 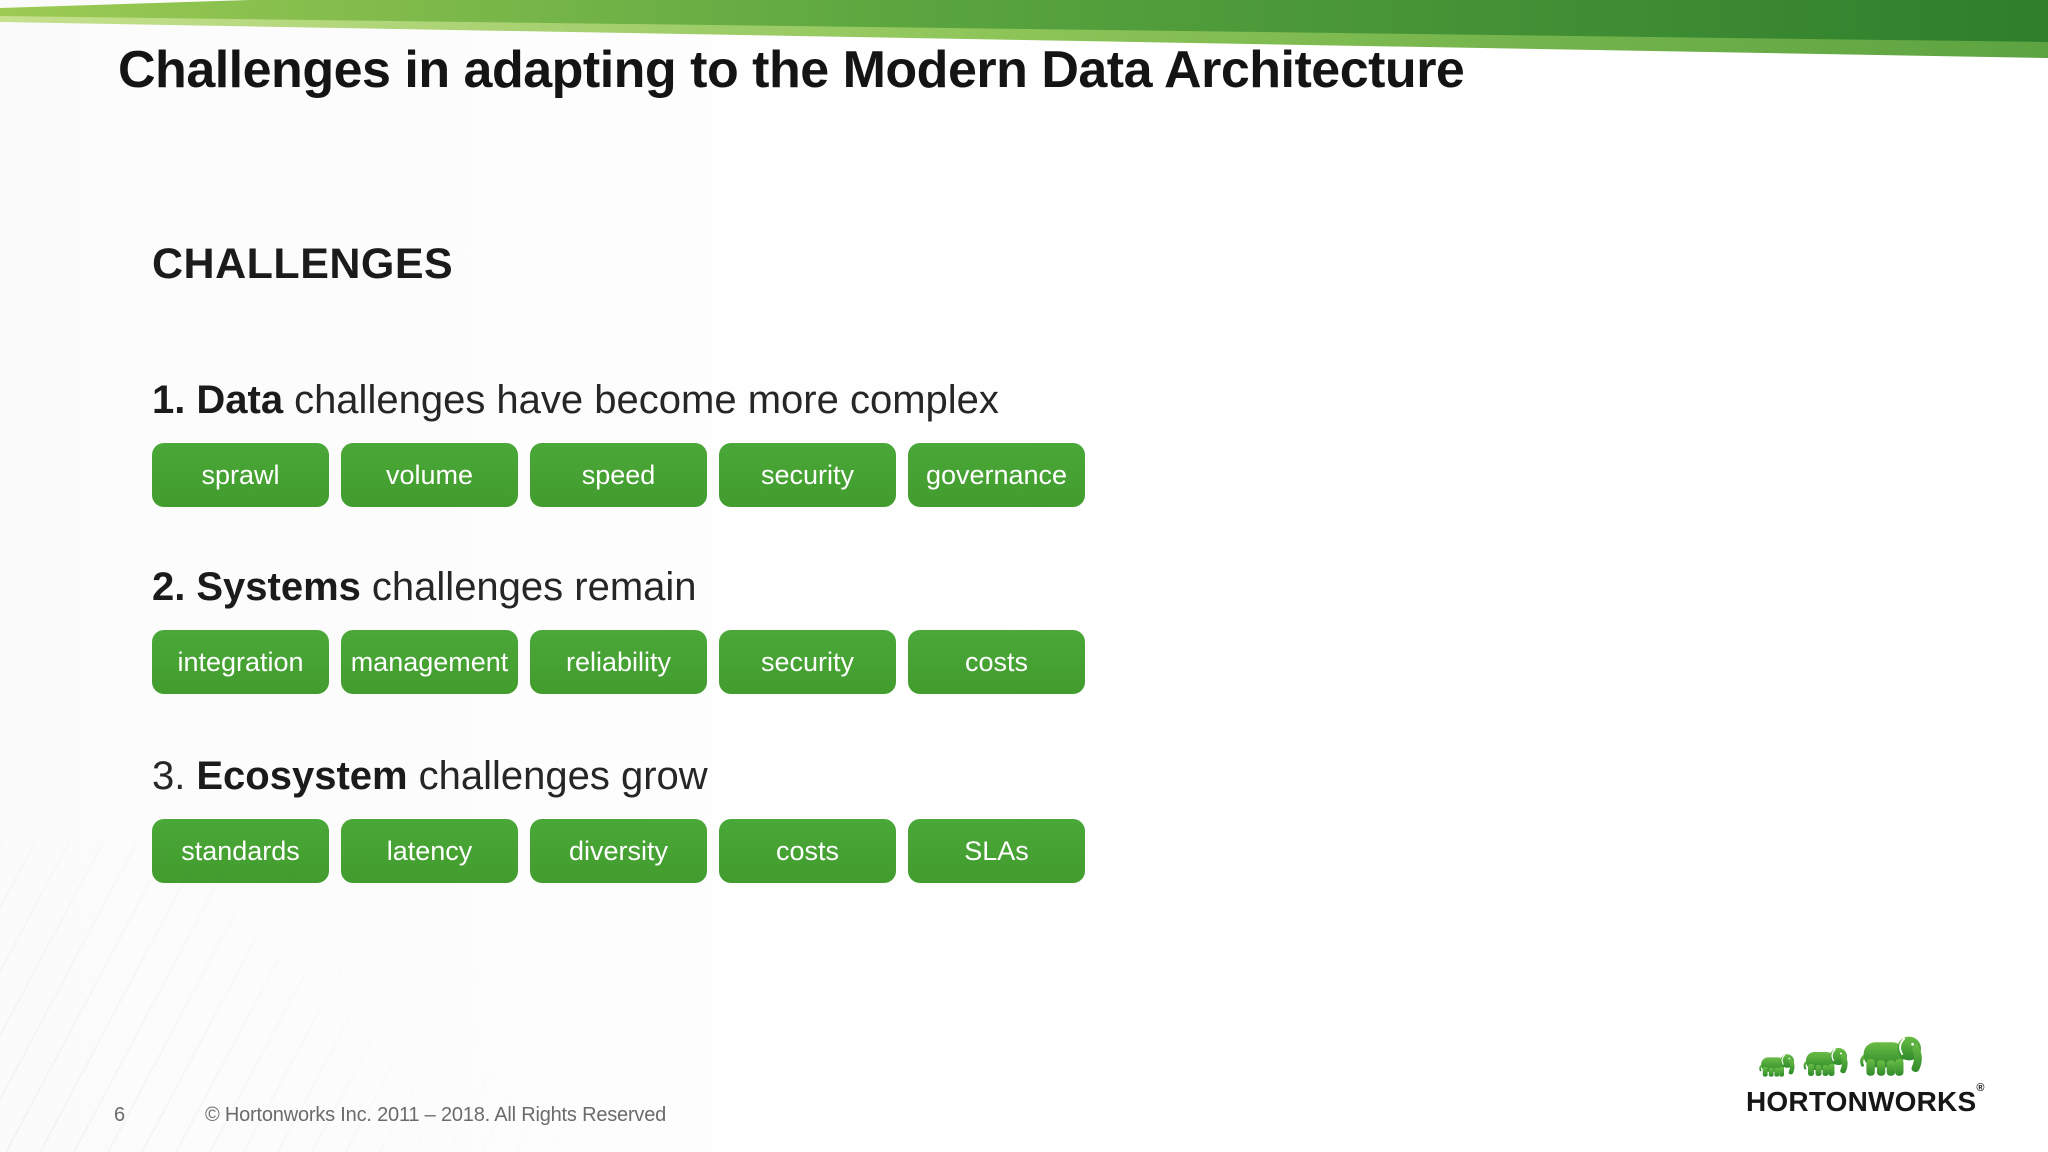 I want to click on page-number: 6, so click(x=120, y=1115).